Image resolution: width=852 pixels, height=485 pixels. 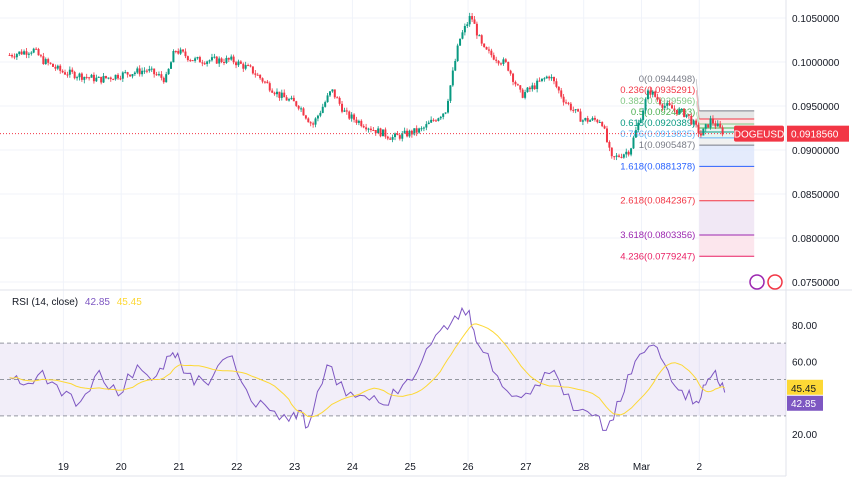 What do you see at coordinates (657, 201) in the screenshot?
I see `fib-level-label: 2.618(0.0842367)` at bounding box center [657, 201].